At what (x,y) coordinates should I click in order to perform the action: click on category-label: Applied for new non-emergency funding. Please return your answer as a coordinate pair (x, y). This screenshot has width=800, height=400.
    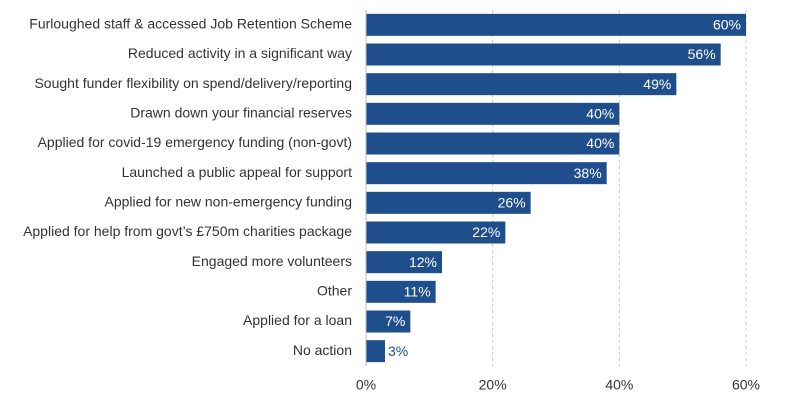
    Looking at the image, I should click on (229, 202).